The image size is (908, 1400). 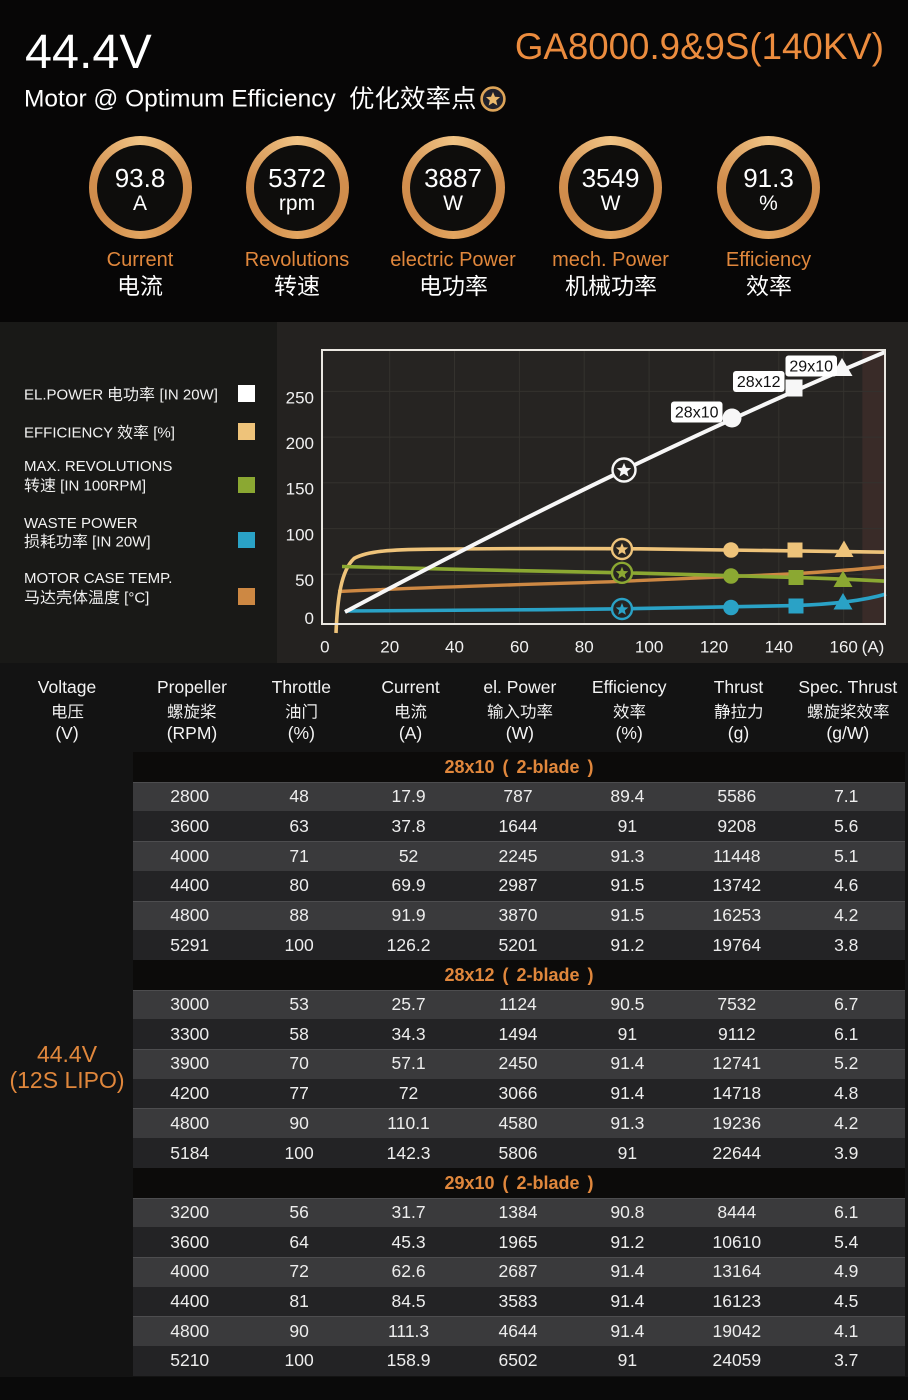 What do you see at coordinates (584, 647) in the screenshot?
I see `svg-text: 80` at bounding box center [584, 647].